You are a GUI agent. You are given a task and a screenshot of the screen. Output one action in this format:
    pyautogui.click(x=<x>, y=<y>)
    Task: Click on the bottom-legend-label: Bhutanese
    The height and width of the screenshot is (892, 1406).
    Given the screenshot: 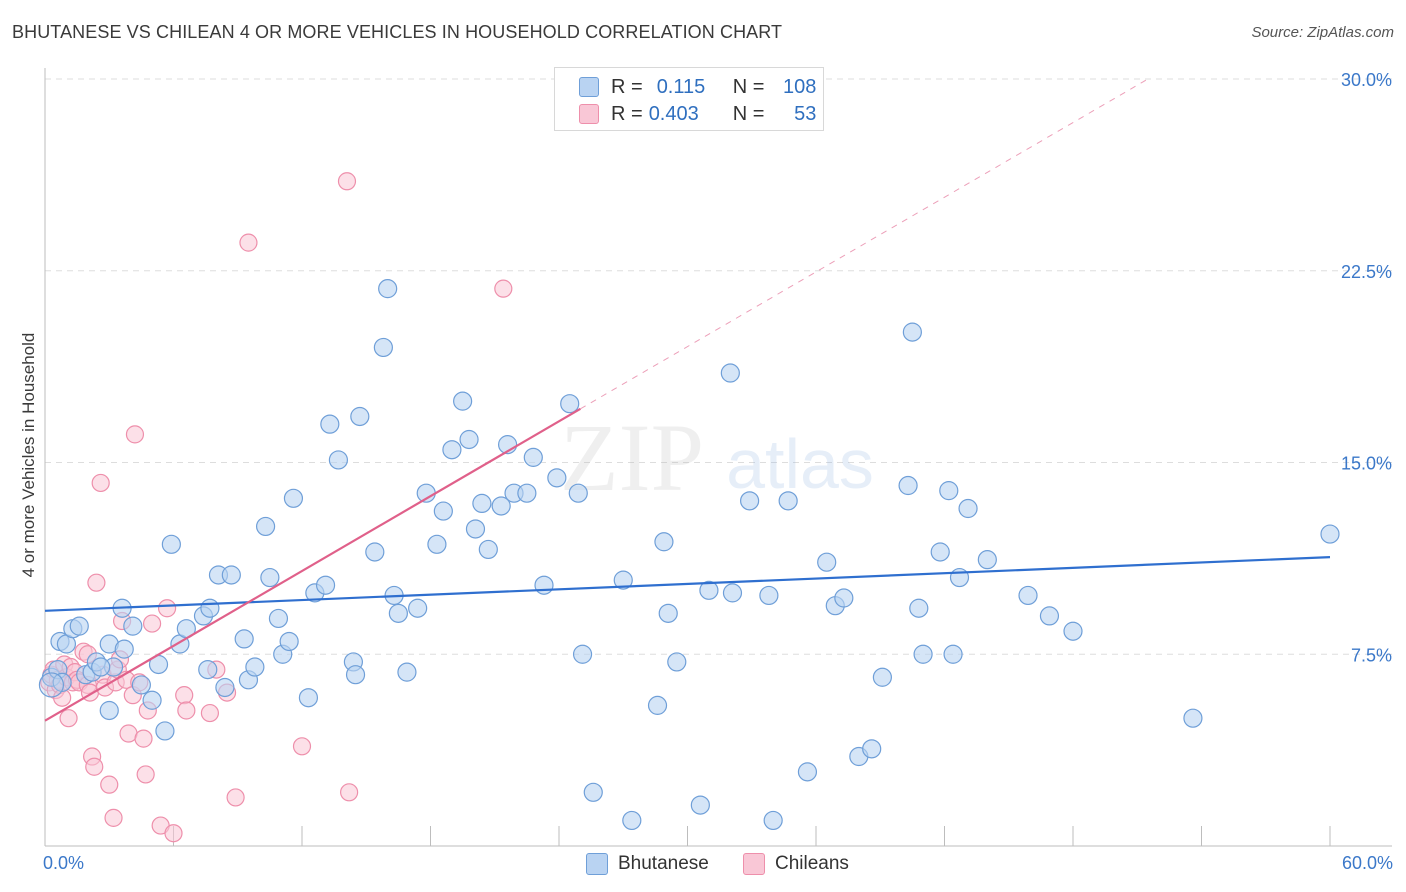 What is the action you would take?
    pyautogui.click(x=663, y=863)
    